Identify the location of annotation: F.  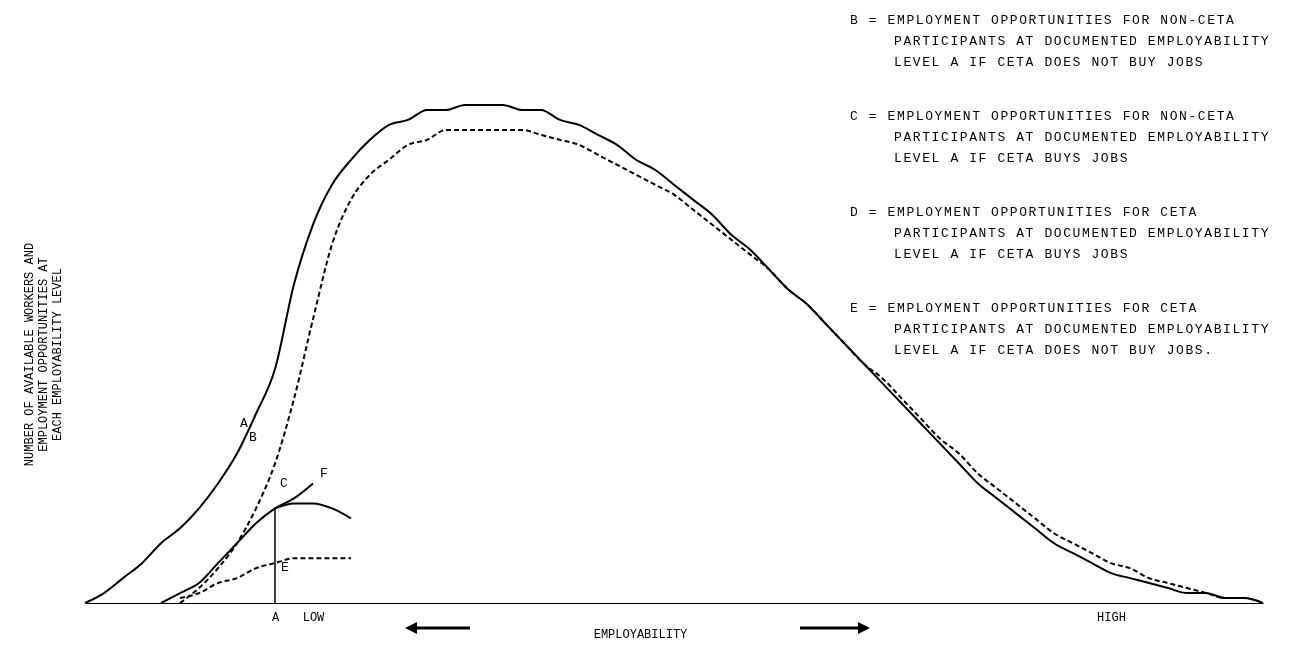
(324, 473).